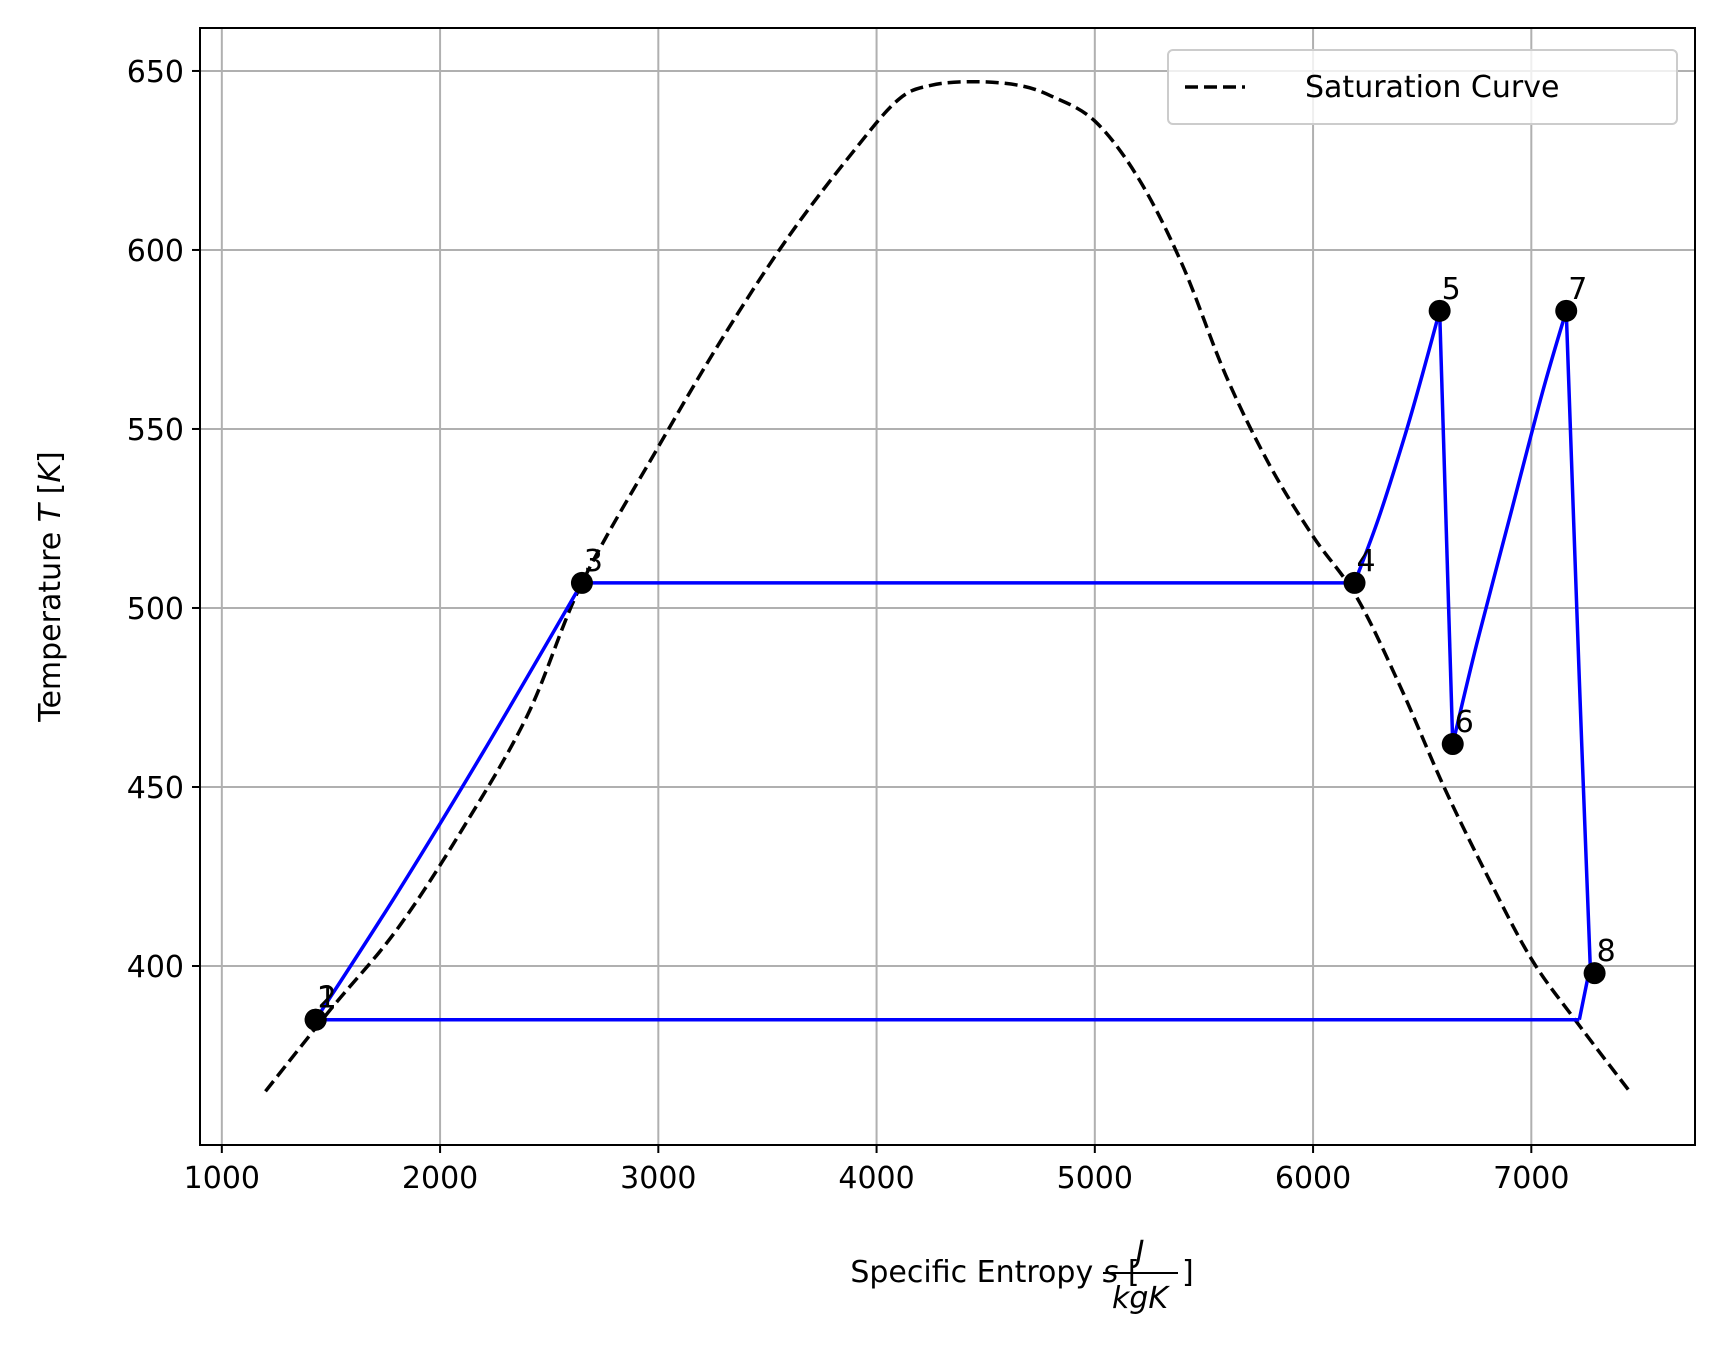 Image resolution: width=1717 pixels, height=1348 pixels. Describe the element at coordinates (440, 1178) in the screenshot. I see `x-tick-label-2000: 2000` at that location.